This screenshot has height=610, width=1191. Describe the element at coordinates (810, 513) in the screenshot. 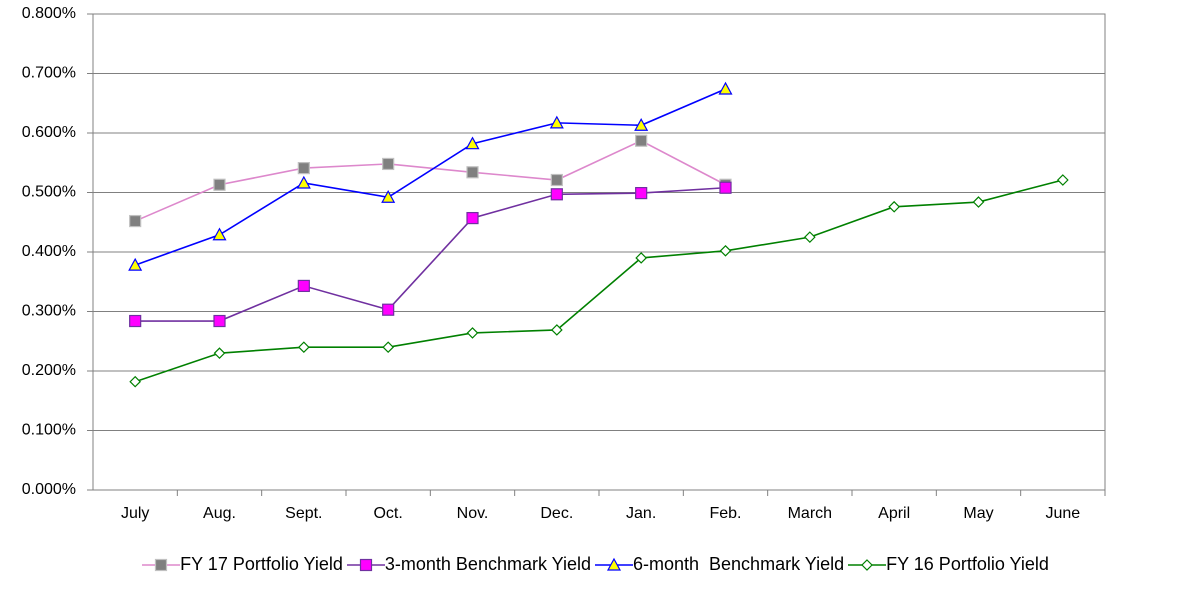

I see `x-tick-label: March` at that location.